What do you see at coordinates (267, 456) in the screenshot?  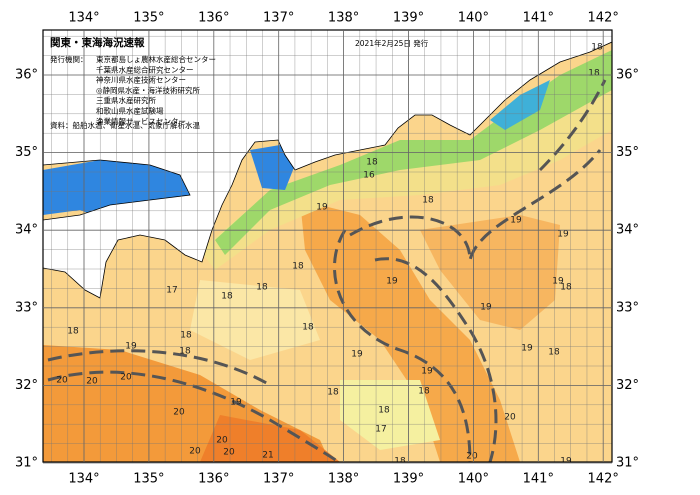 I see `contour-label: 21` at bounding box center [267, 456].